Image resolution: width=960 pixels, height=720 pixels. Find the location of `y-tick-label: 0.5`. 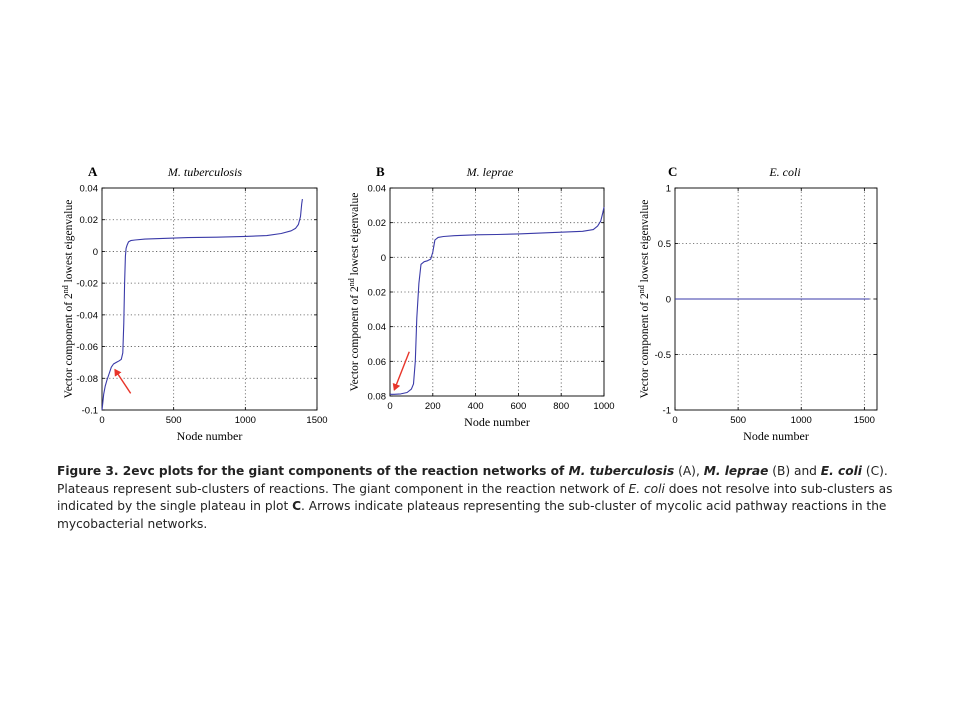

y-tick-label: 0.5 is located at coordinates (664, 244).